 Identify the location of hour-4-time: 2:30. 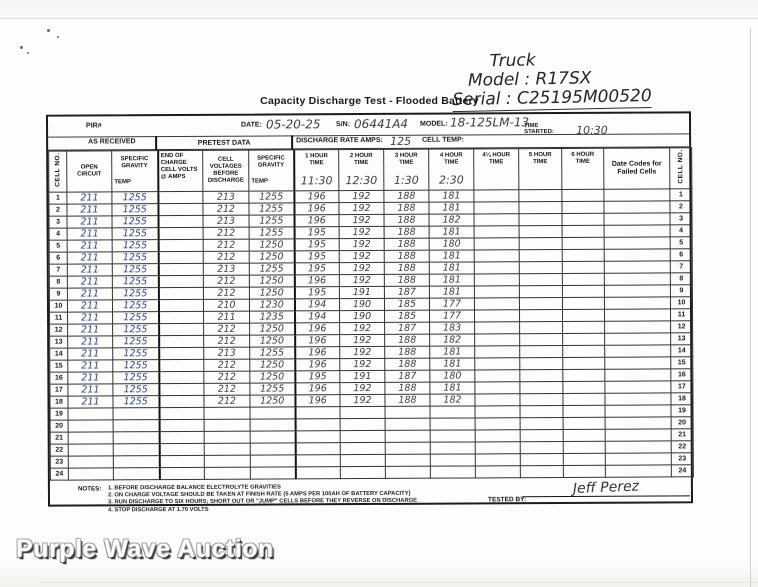
(451, 180).